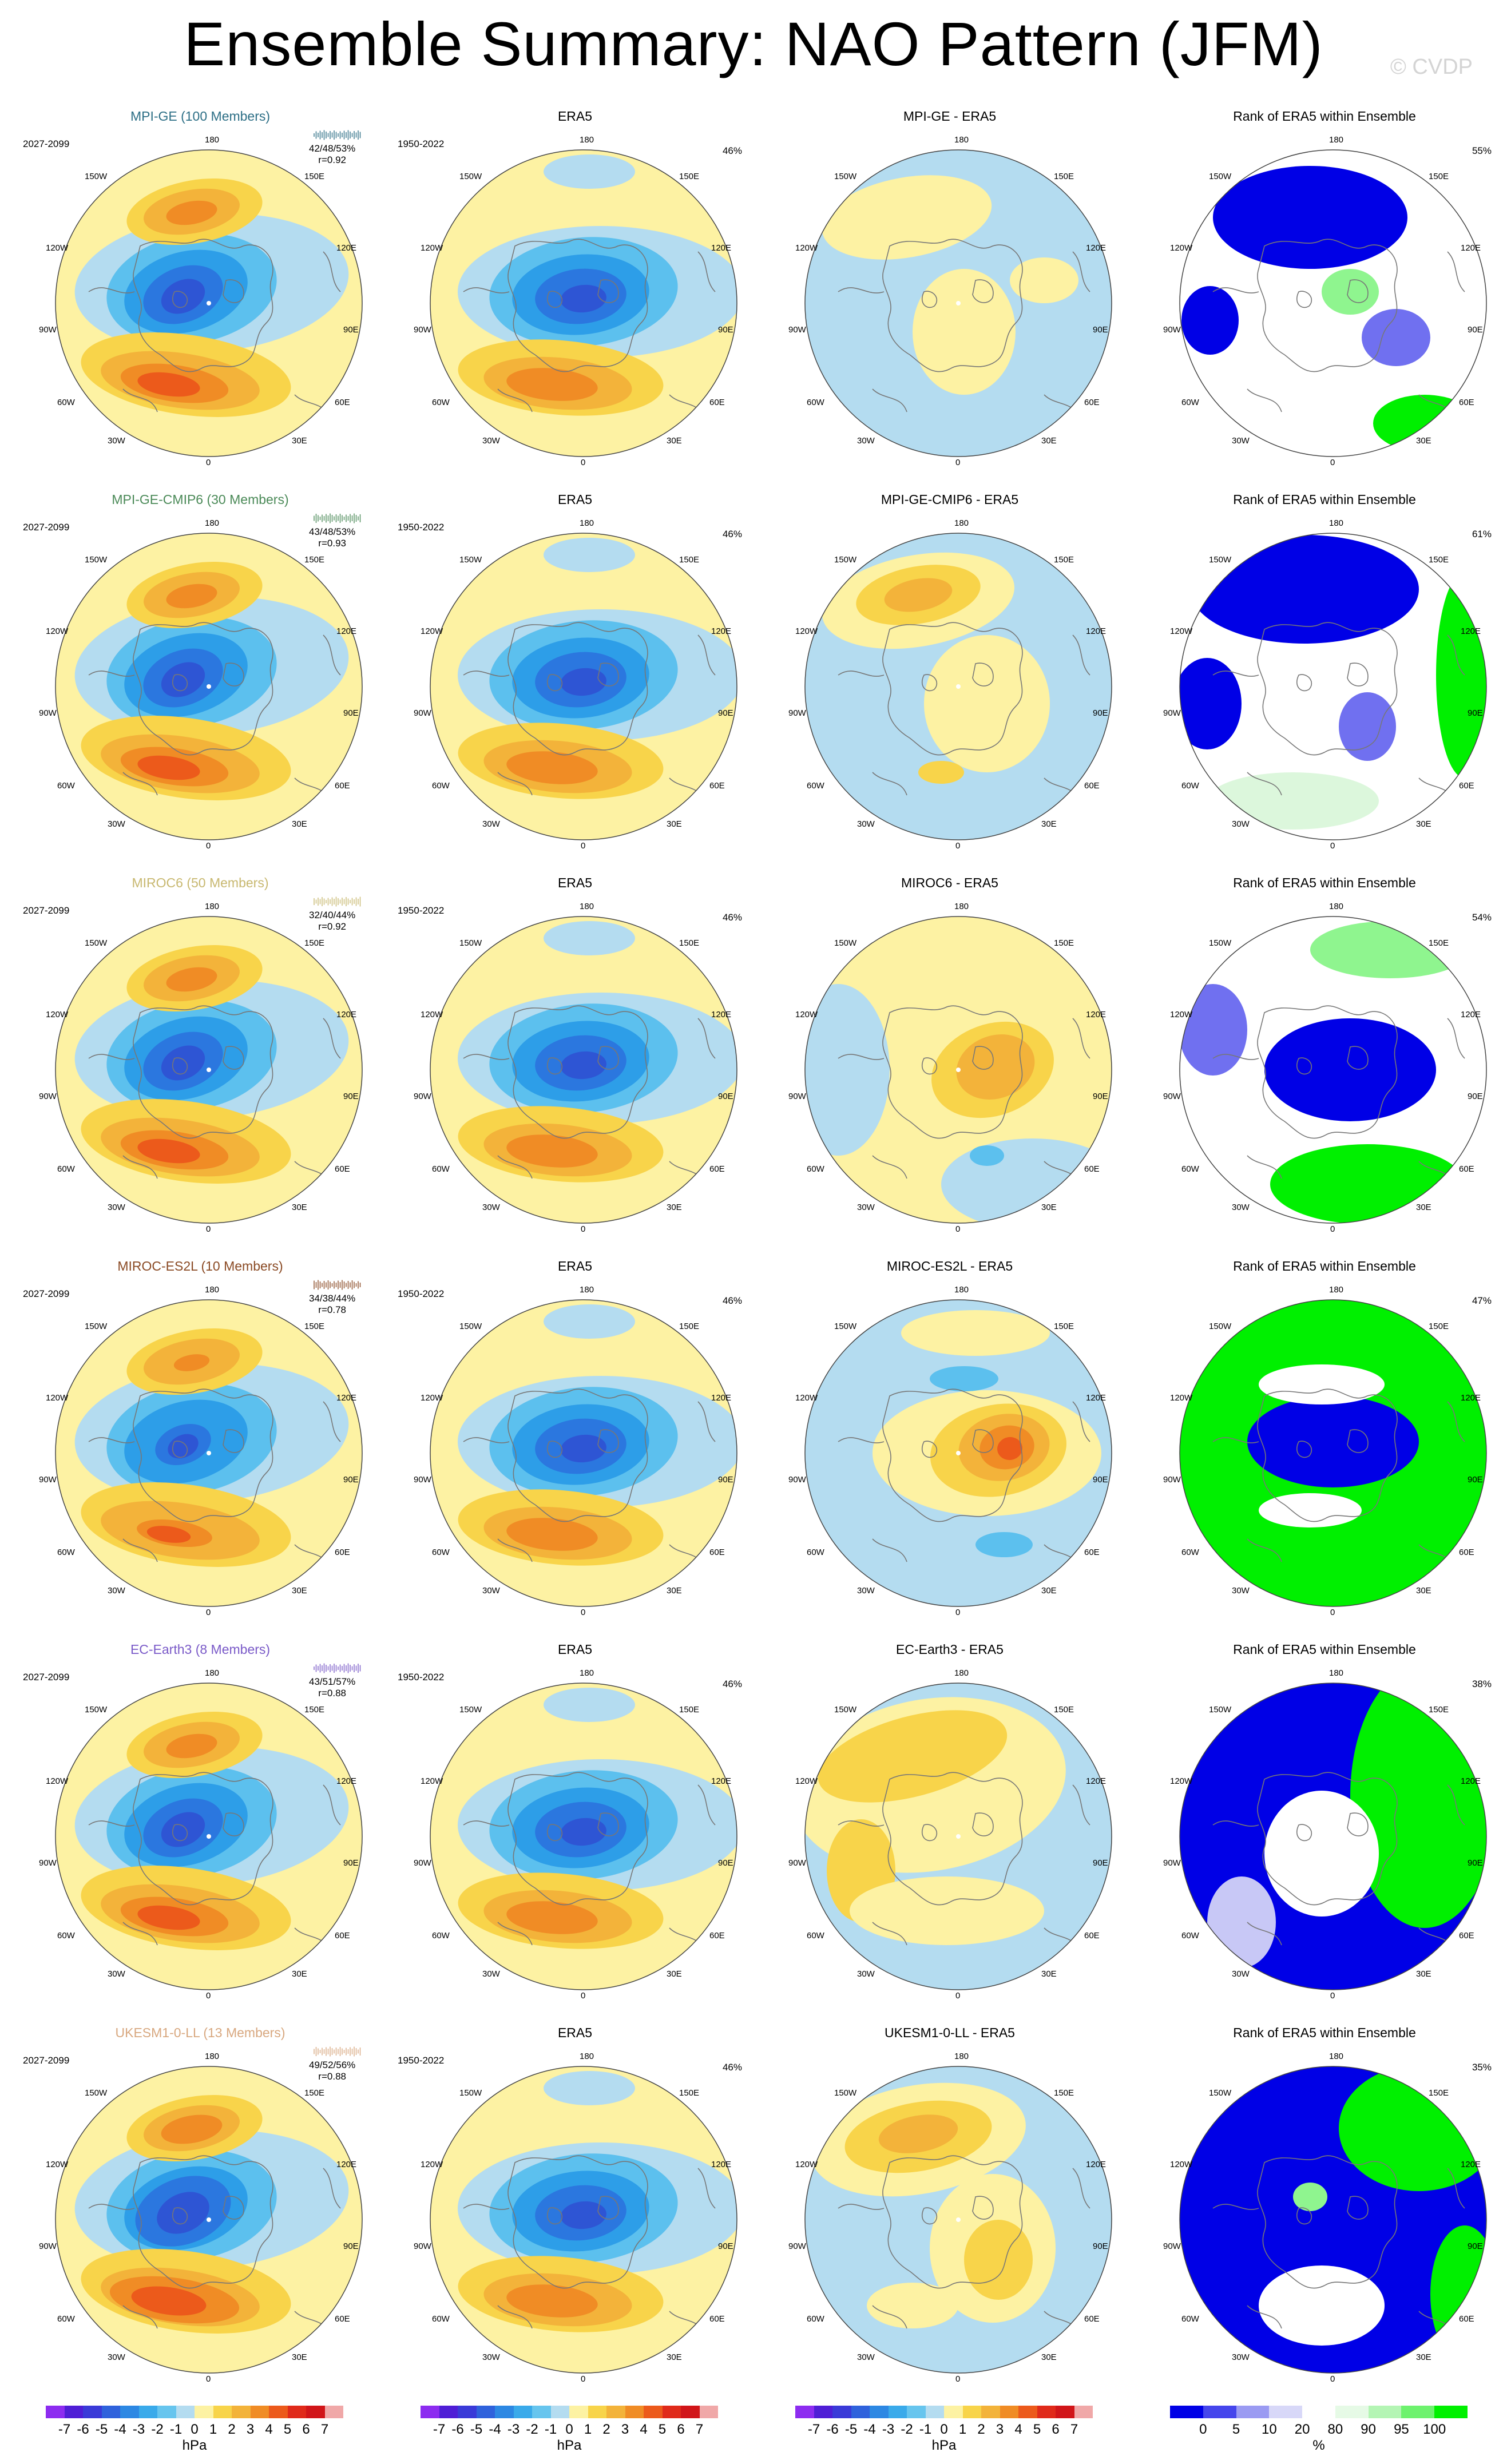  Describe the element at coordinates (200, 116) in the screenshot. I see `panel-title: MPI-GE (100 Members)` at that location.